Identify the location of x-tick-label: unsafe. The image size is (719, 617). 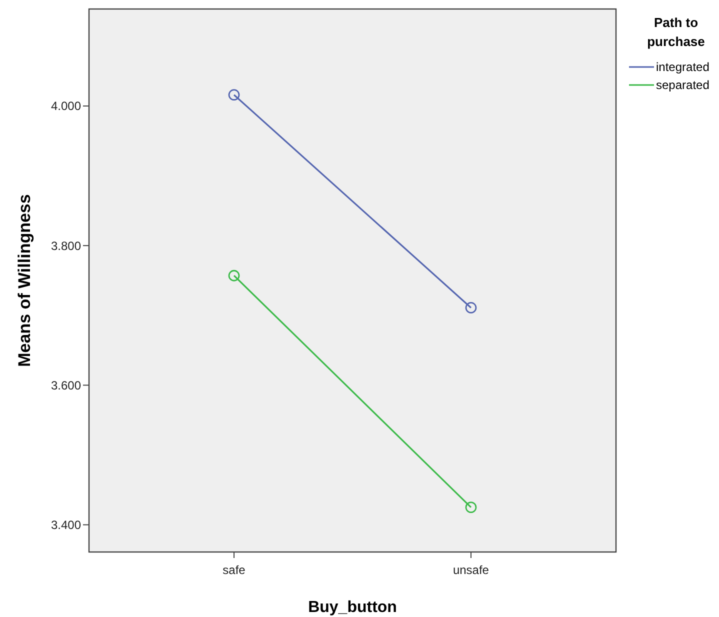
(471, 570).